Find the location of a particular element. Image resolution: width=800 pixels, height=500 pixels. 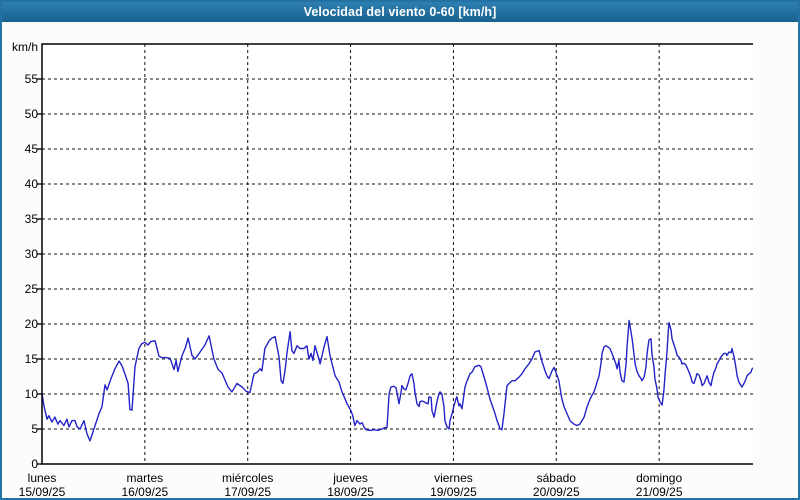

x-date-label: 17/09/25 is located at coordinates (248, 492).